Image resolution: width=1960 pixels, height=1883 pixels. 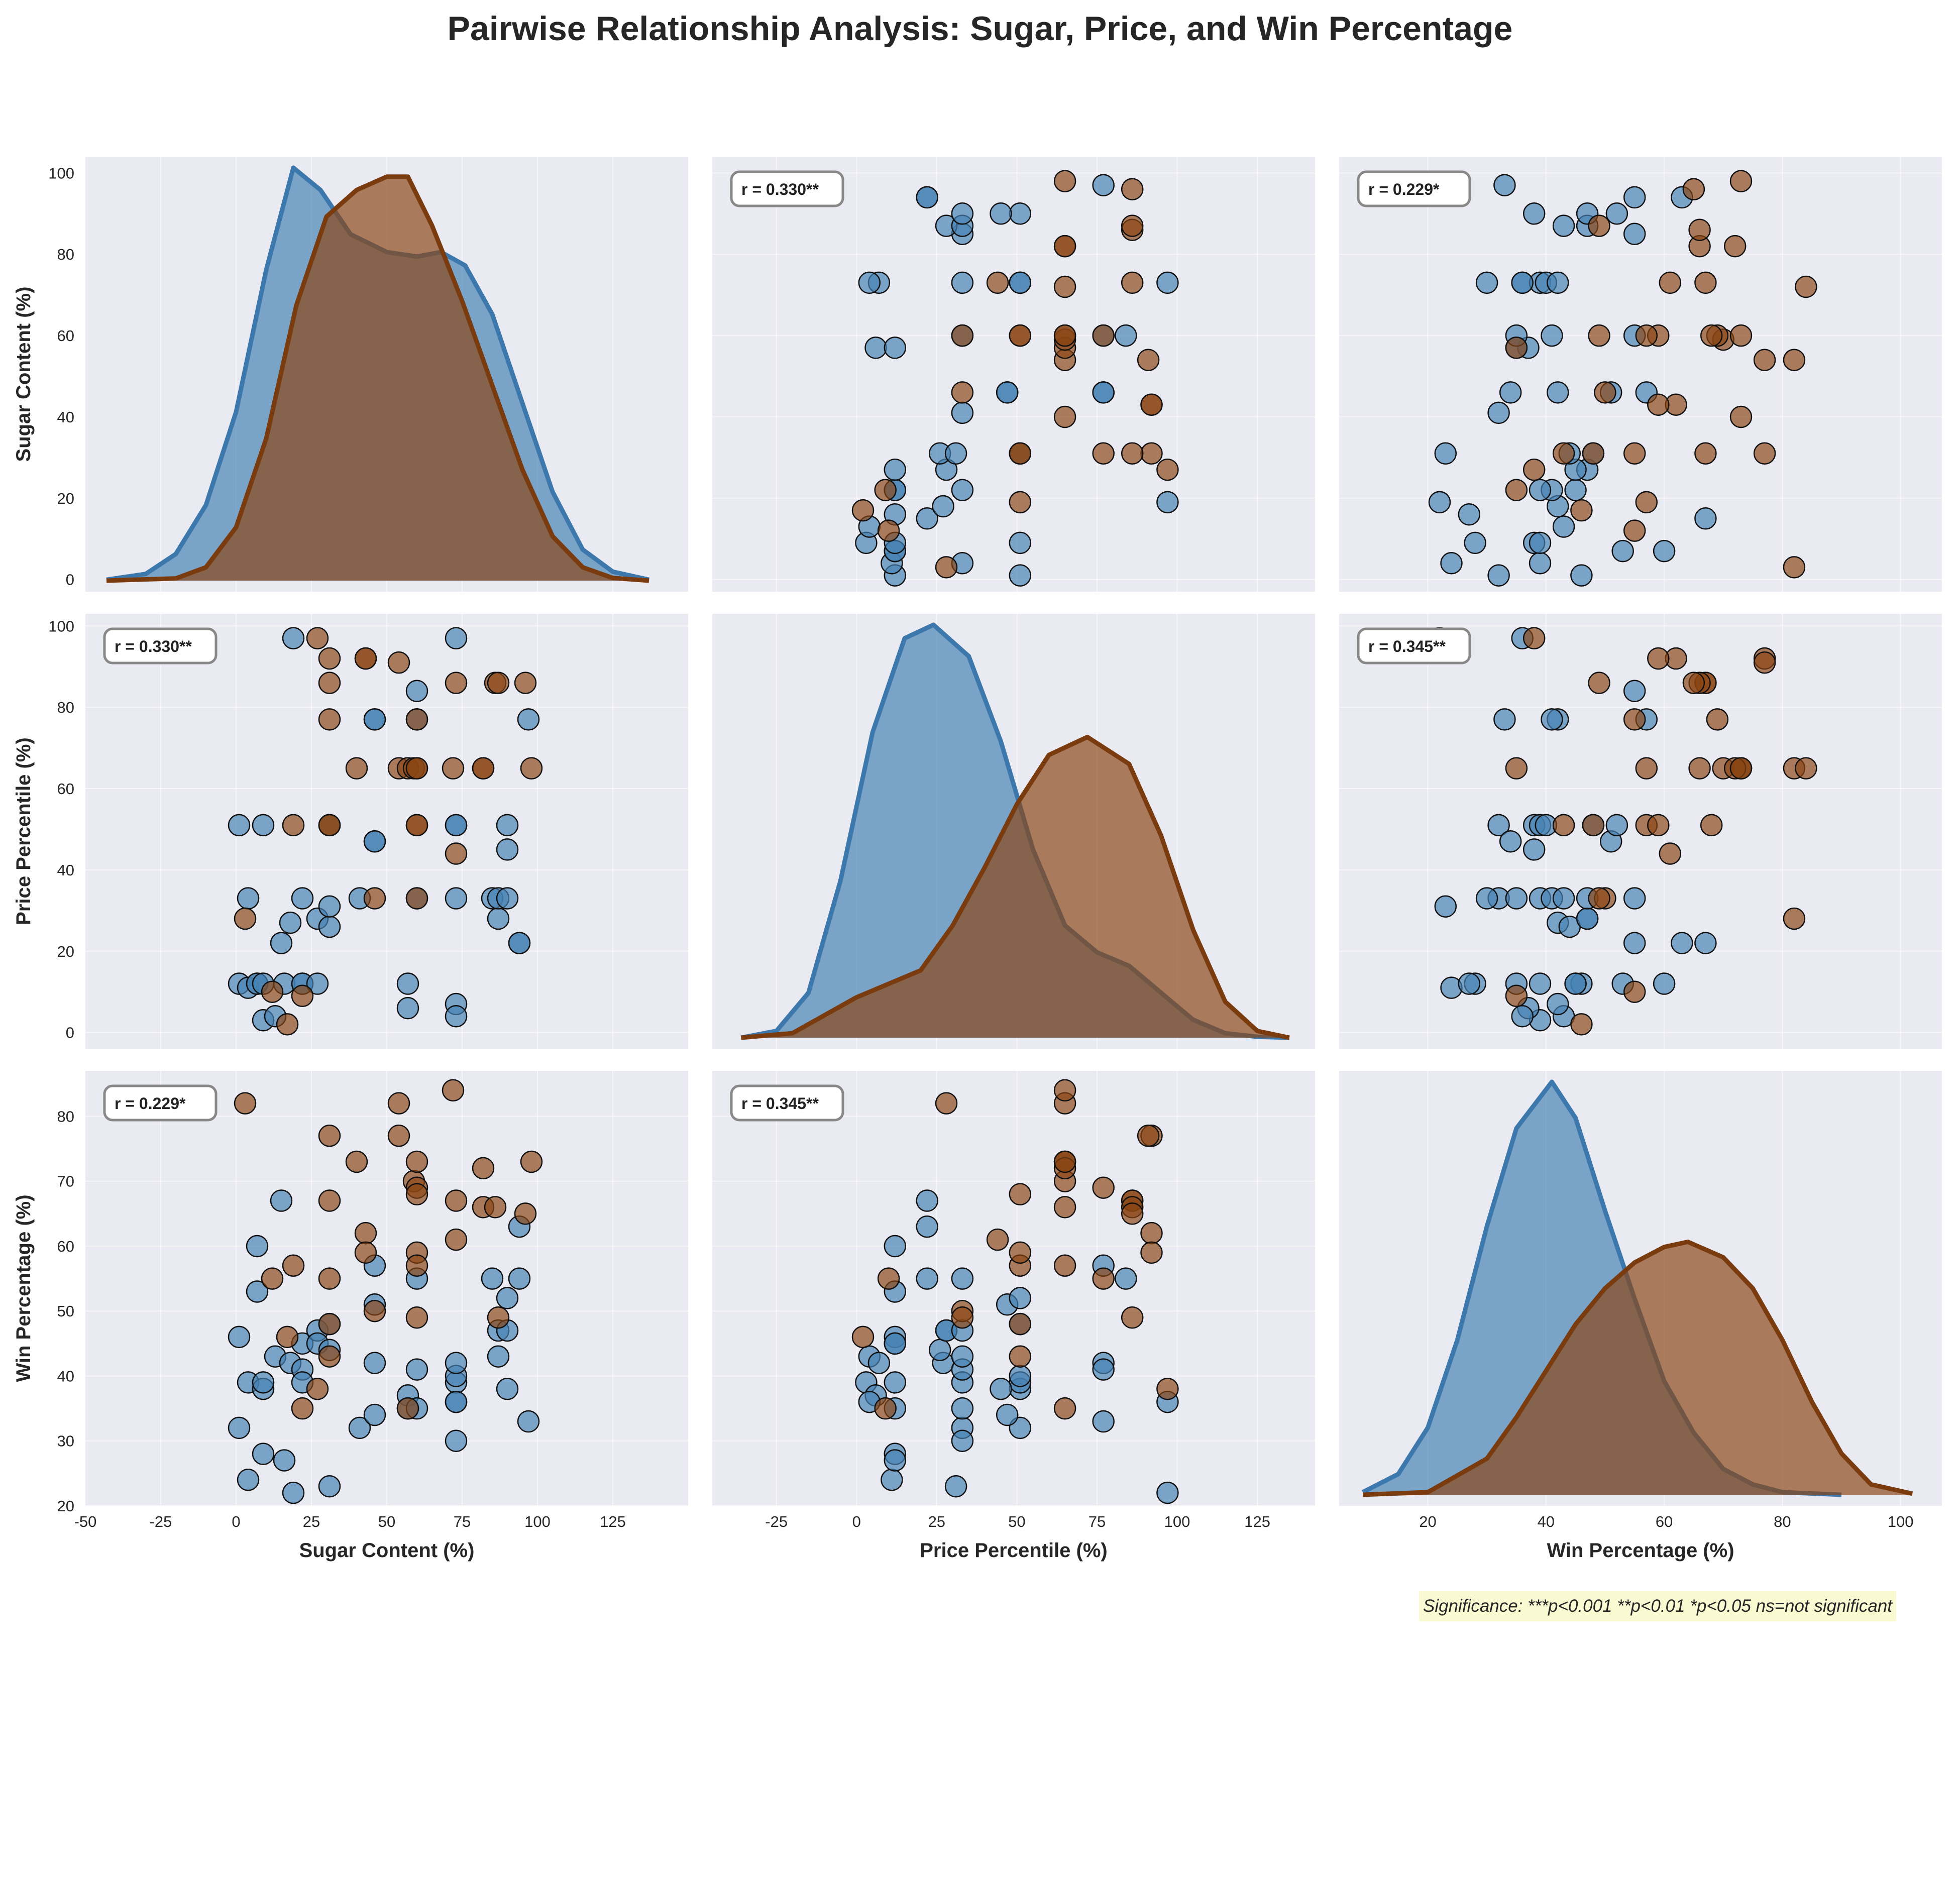 I want to click on kde-area-group-b, so click(x=1015, y=887).